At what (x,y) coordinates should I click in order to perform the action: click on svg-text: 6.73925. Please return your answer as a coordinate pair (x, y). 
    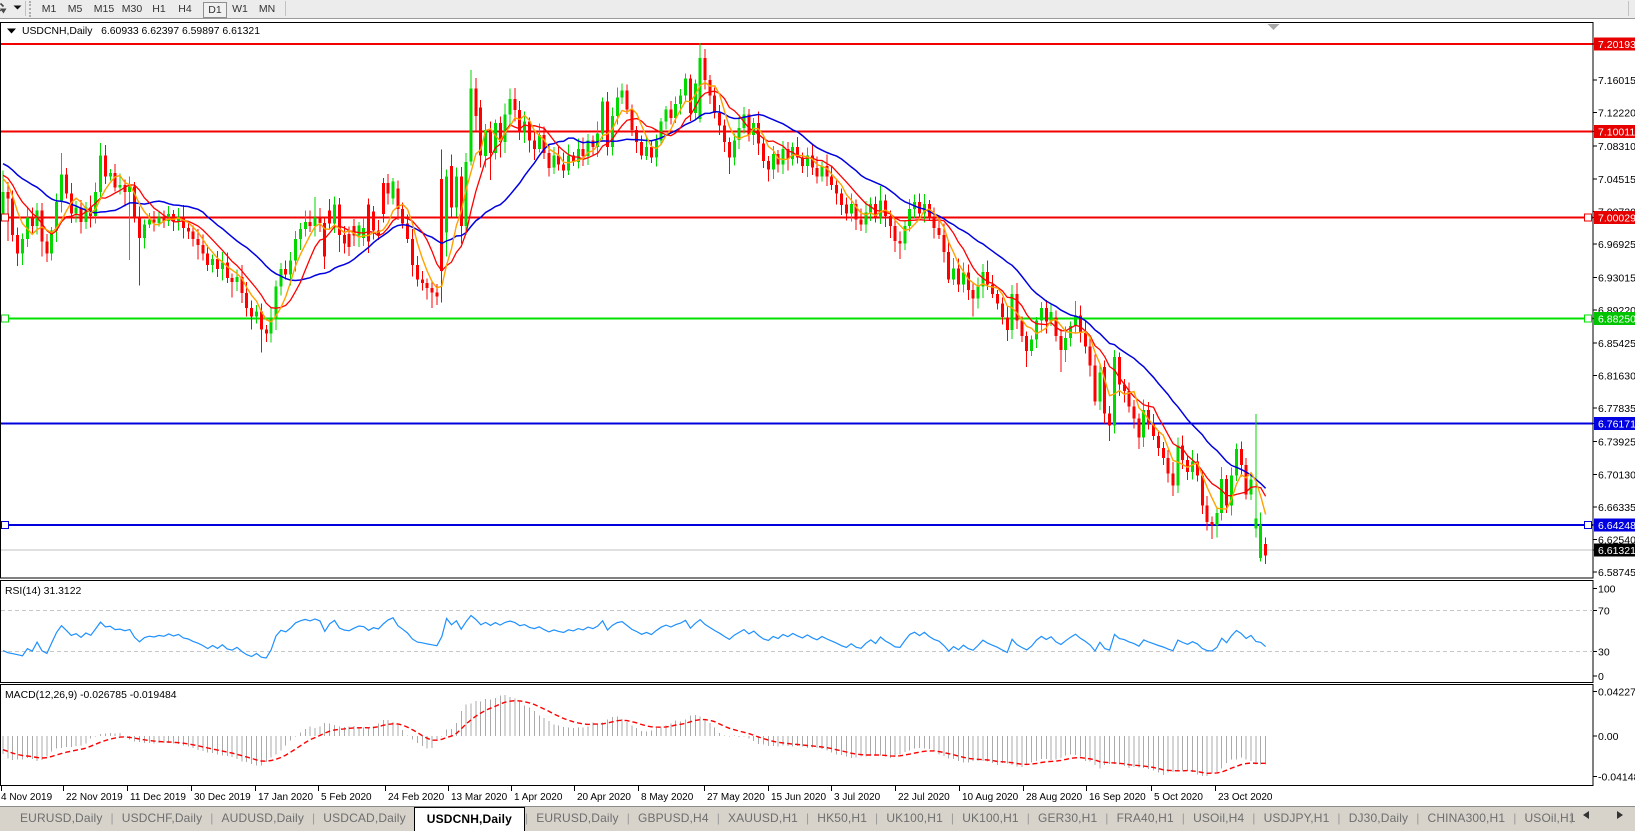
    Looking at the image, I should click on (1616, 443).